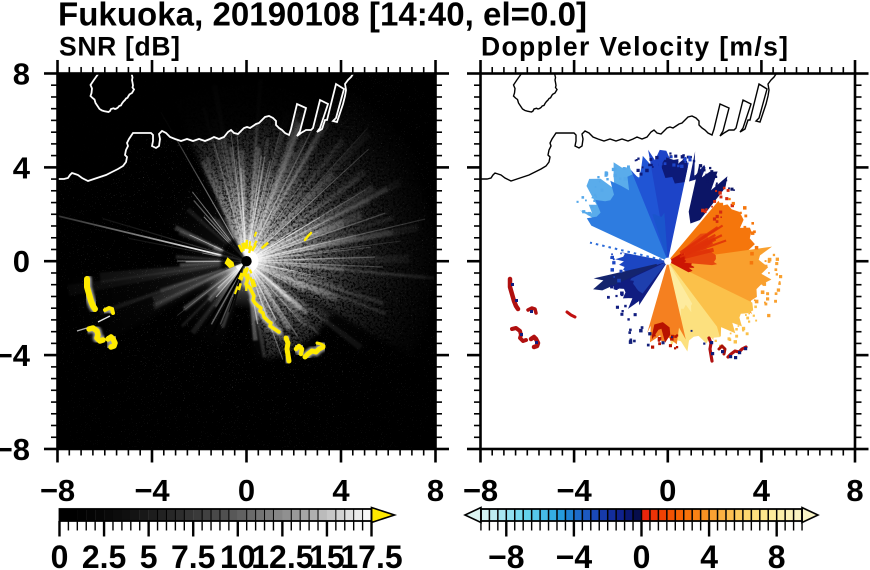  Describe the element at coordinates (149, 554) in the screenshot. I see `svg-text: 5` at that location.